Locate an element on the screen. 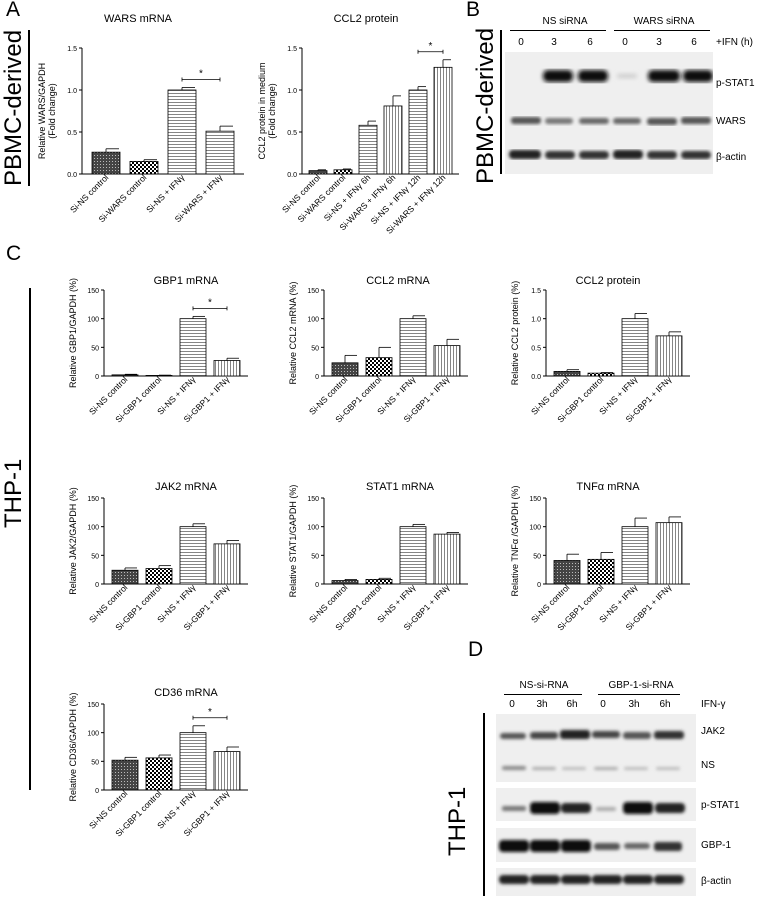 The image size is (758, 901). panel-c-divider is located at coordinates (30, 539).